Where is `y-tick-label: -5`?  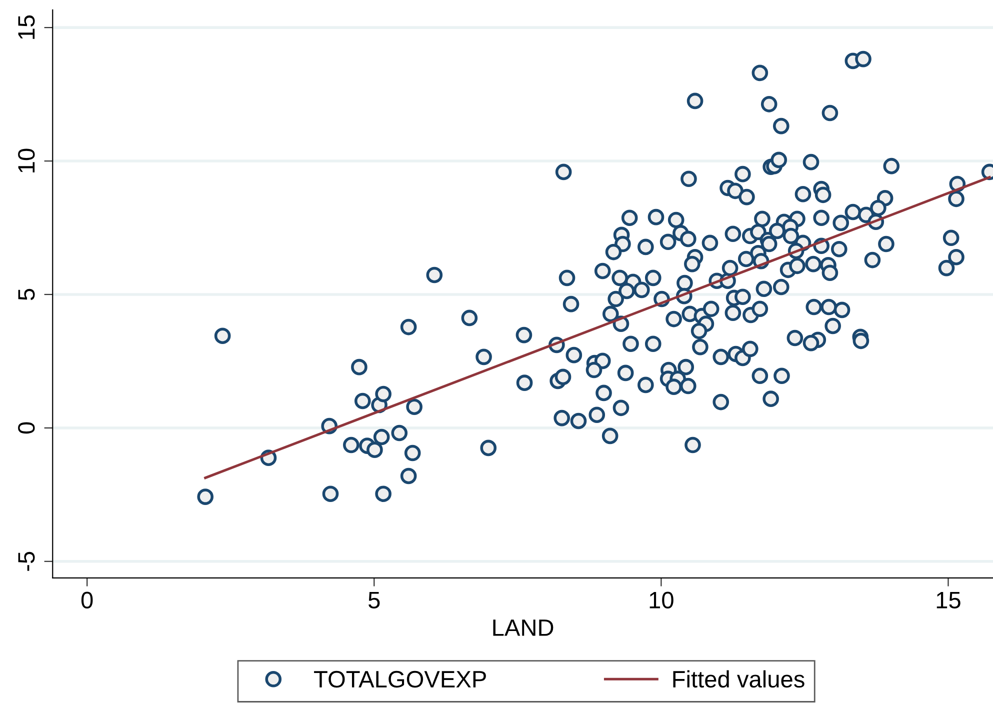 y-tick-label: -5 is located at coordinates (26, 561).